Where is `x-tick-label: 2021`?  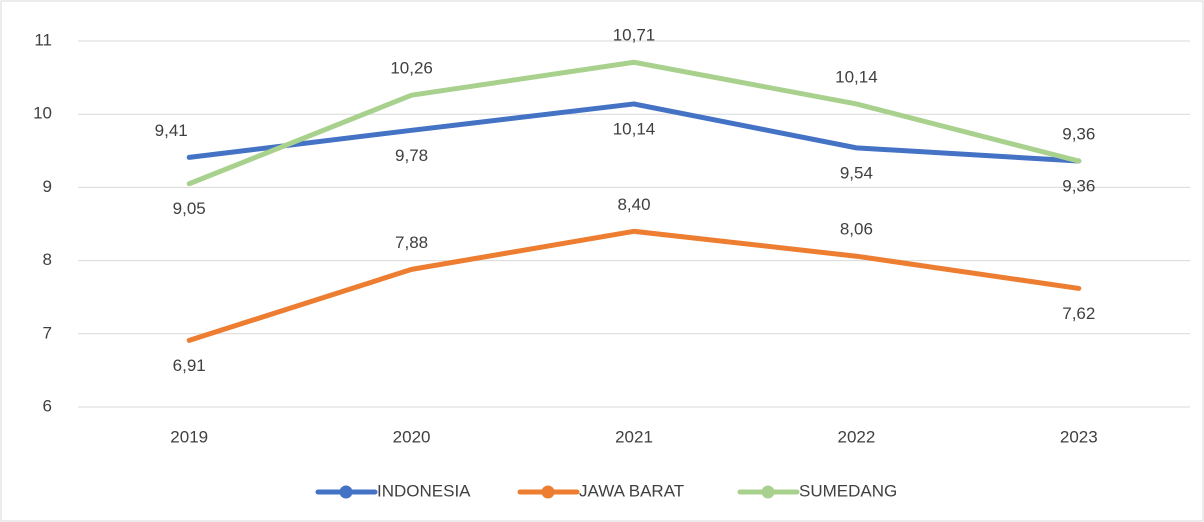
x-tick-label: 2021 is located at coordinates (634, 436).